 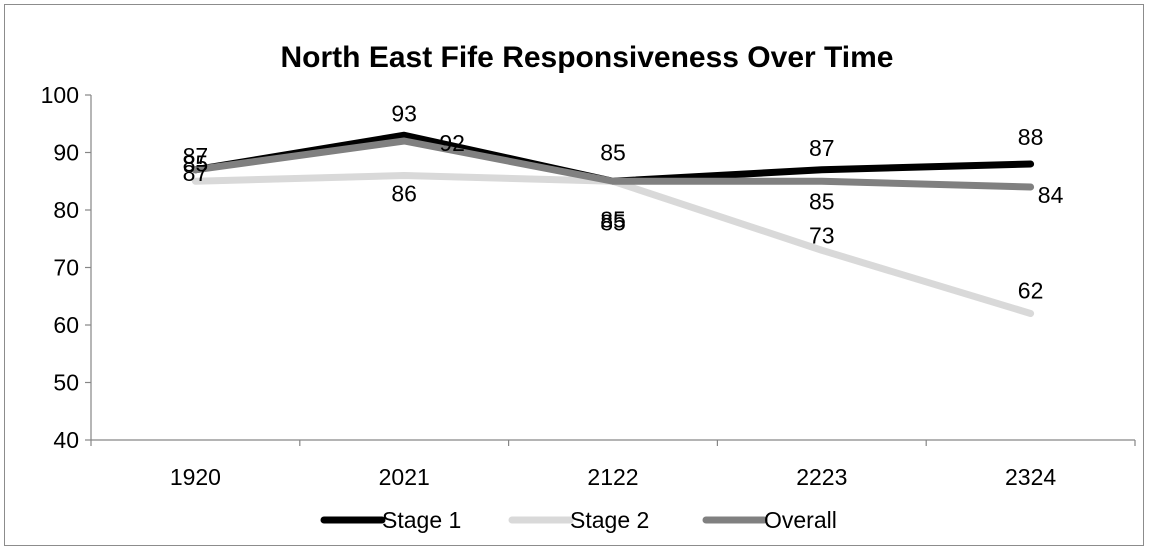 What do you see at coordinates (1030, 477) in the screenshot?
I see `x-tick-label: 2324` at bounding box center [1030, 477].